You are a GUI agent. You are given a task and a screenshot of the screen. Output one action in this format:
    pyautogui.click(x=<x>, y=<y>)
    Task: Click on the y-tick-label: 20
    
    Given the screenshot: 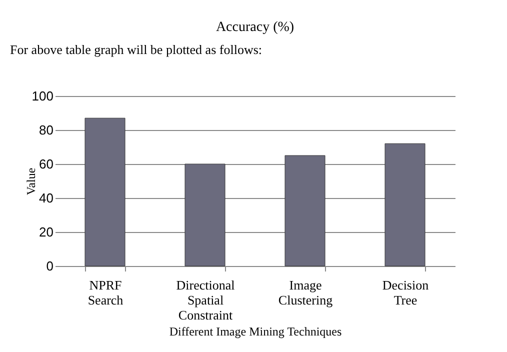 What is the action you would take?
    pyautogui.click(x=46, y=232)
    